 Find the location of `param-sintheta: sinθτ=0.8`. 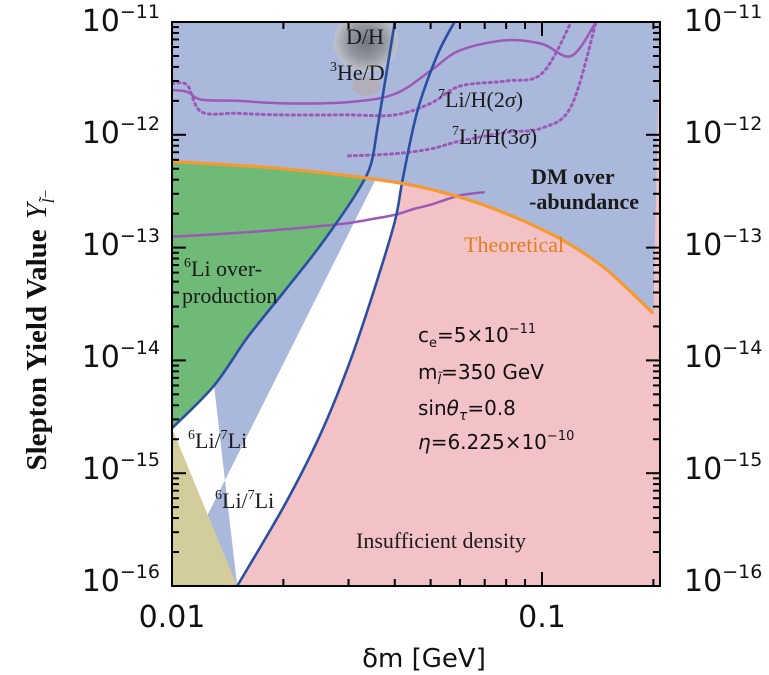

param-sintheta: sinθτ=0.8 is located at coordinates (467, 410).